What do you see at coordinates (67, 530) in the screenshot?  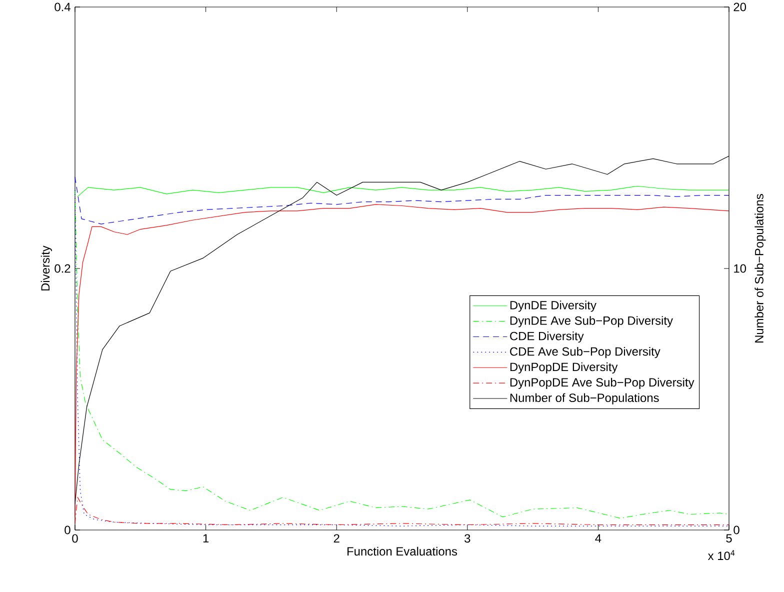 I see `y-tick-label: 0` at bounding box center [67, 530].